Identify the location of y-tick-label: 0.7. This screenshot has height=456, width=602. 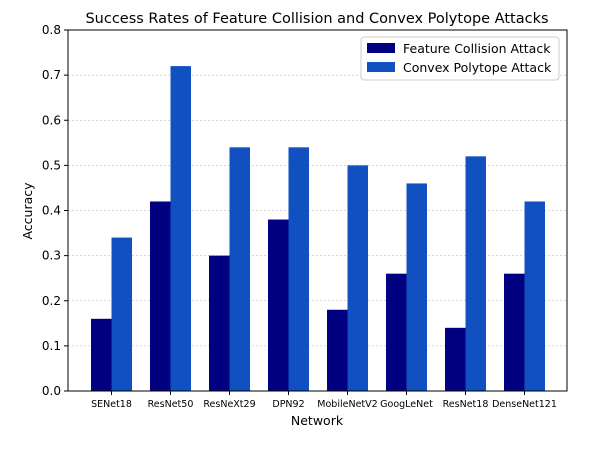
(51, 75).